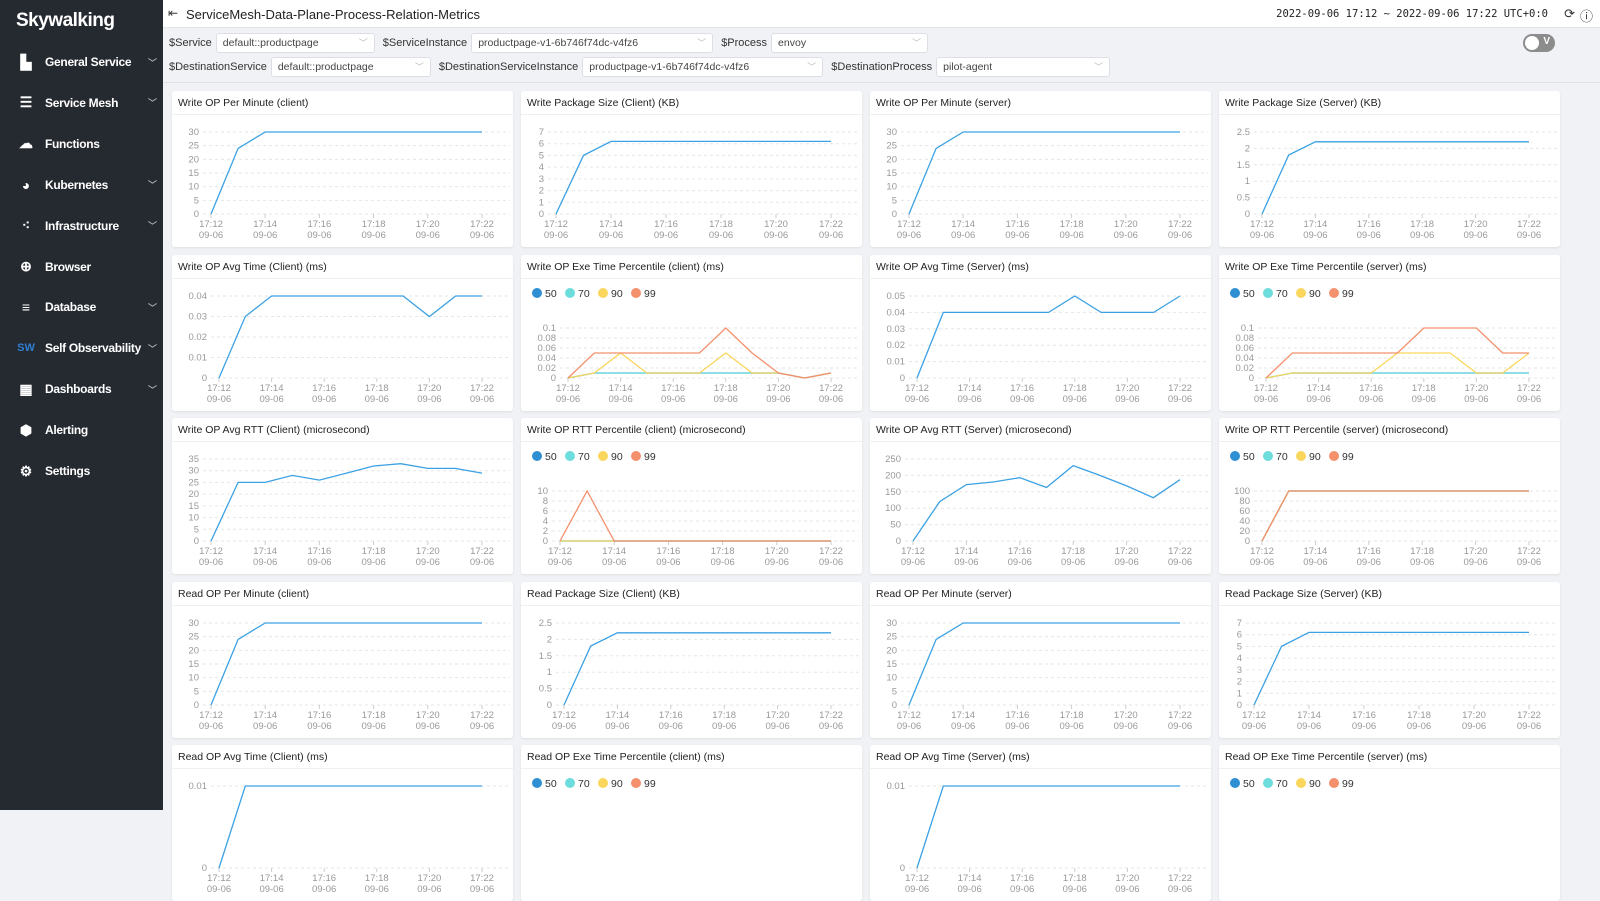  I want to click on sidebar-item-general-service: ▙ General Service ﹀, so click(81, 62).